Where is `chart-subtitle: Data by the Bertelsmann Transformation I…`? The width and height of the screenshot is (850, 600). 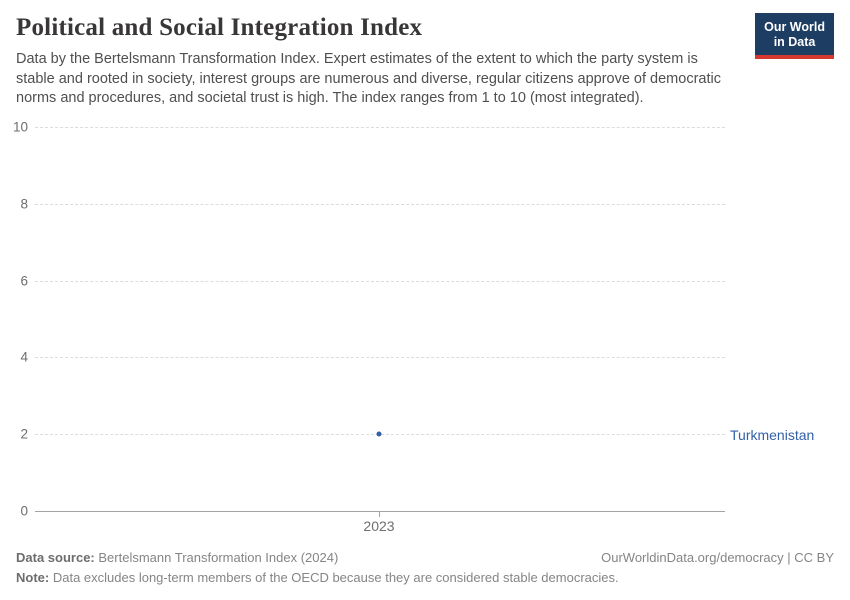
chart-subtitle: Data by the Bertelsmann Transformation I… is located at coordinates (368, 78).